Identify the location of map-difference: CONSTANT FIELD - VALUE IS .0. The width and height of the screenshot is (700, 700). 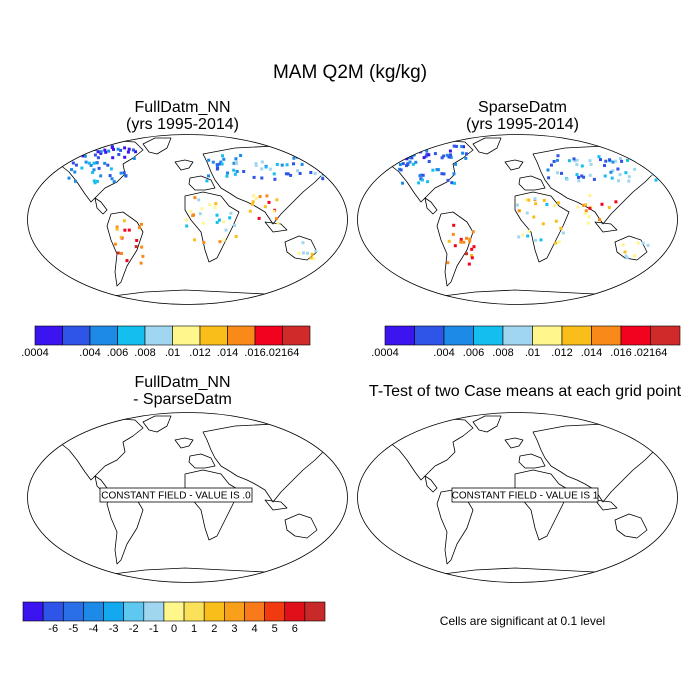
(187, 497).